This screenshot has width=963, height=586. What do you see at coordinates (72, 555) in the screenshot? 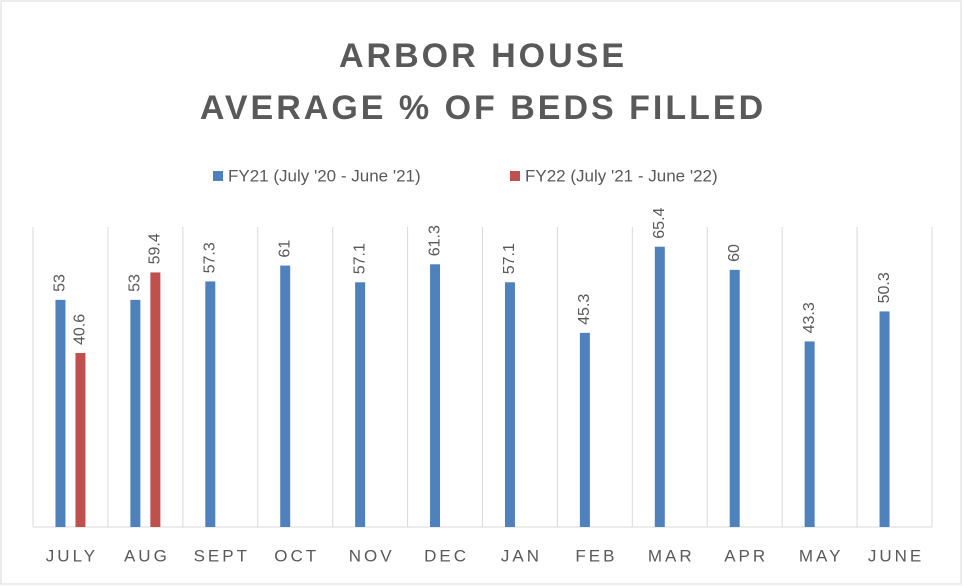
I see `x-tick-label: JULY` at bounding box center [72, 555].